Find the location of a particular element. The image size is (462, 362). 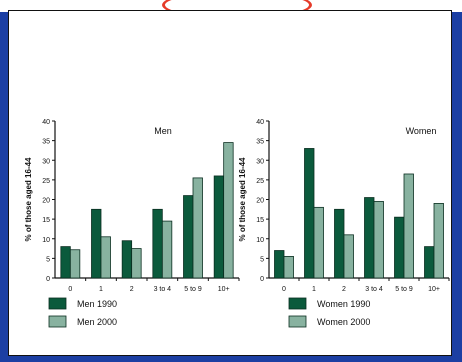

chart2-legend-label: Women 1990 is located at coordinates (343, 304).